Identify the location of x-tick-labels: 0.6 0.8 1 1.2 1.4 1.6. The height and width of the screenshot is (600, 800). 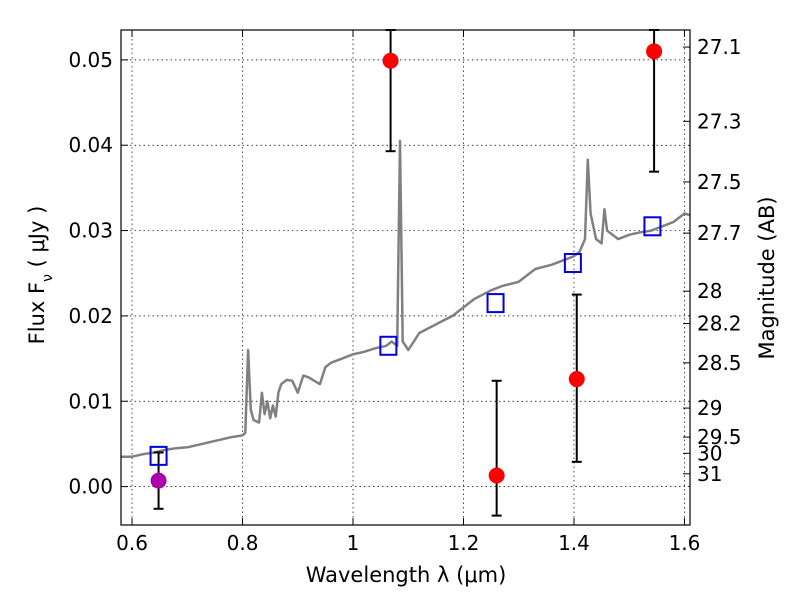
(408, 543).